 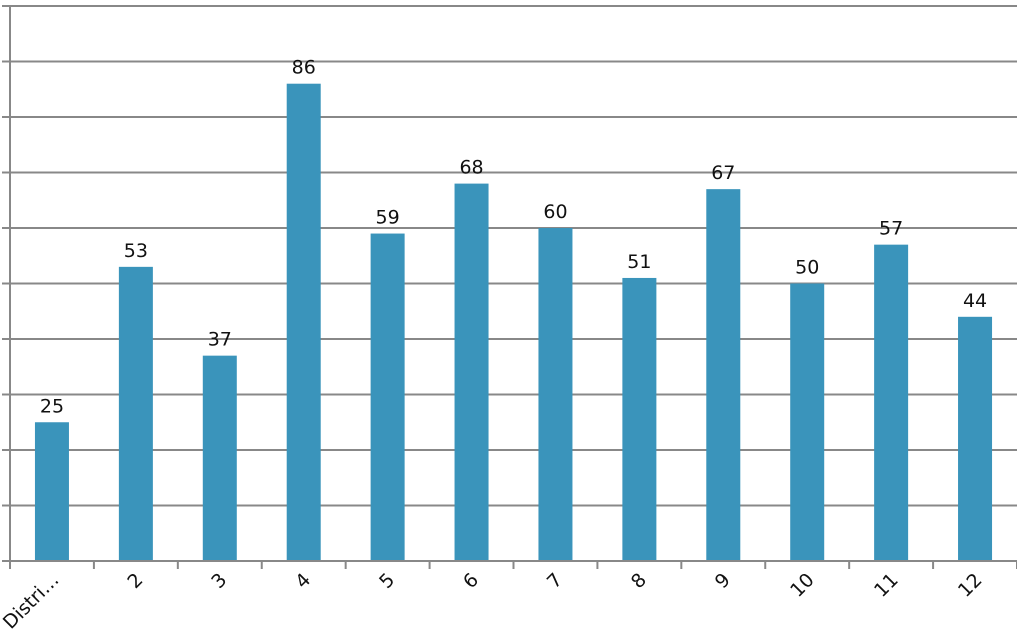 I want to click on x-tick-label-3: 3, so click(x=219, y=581).